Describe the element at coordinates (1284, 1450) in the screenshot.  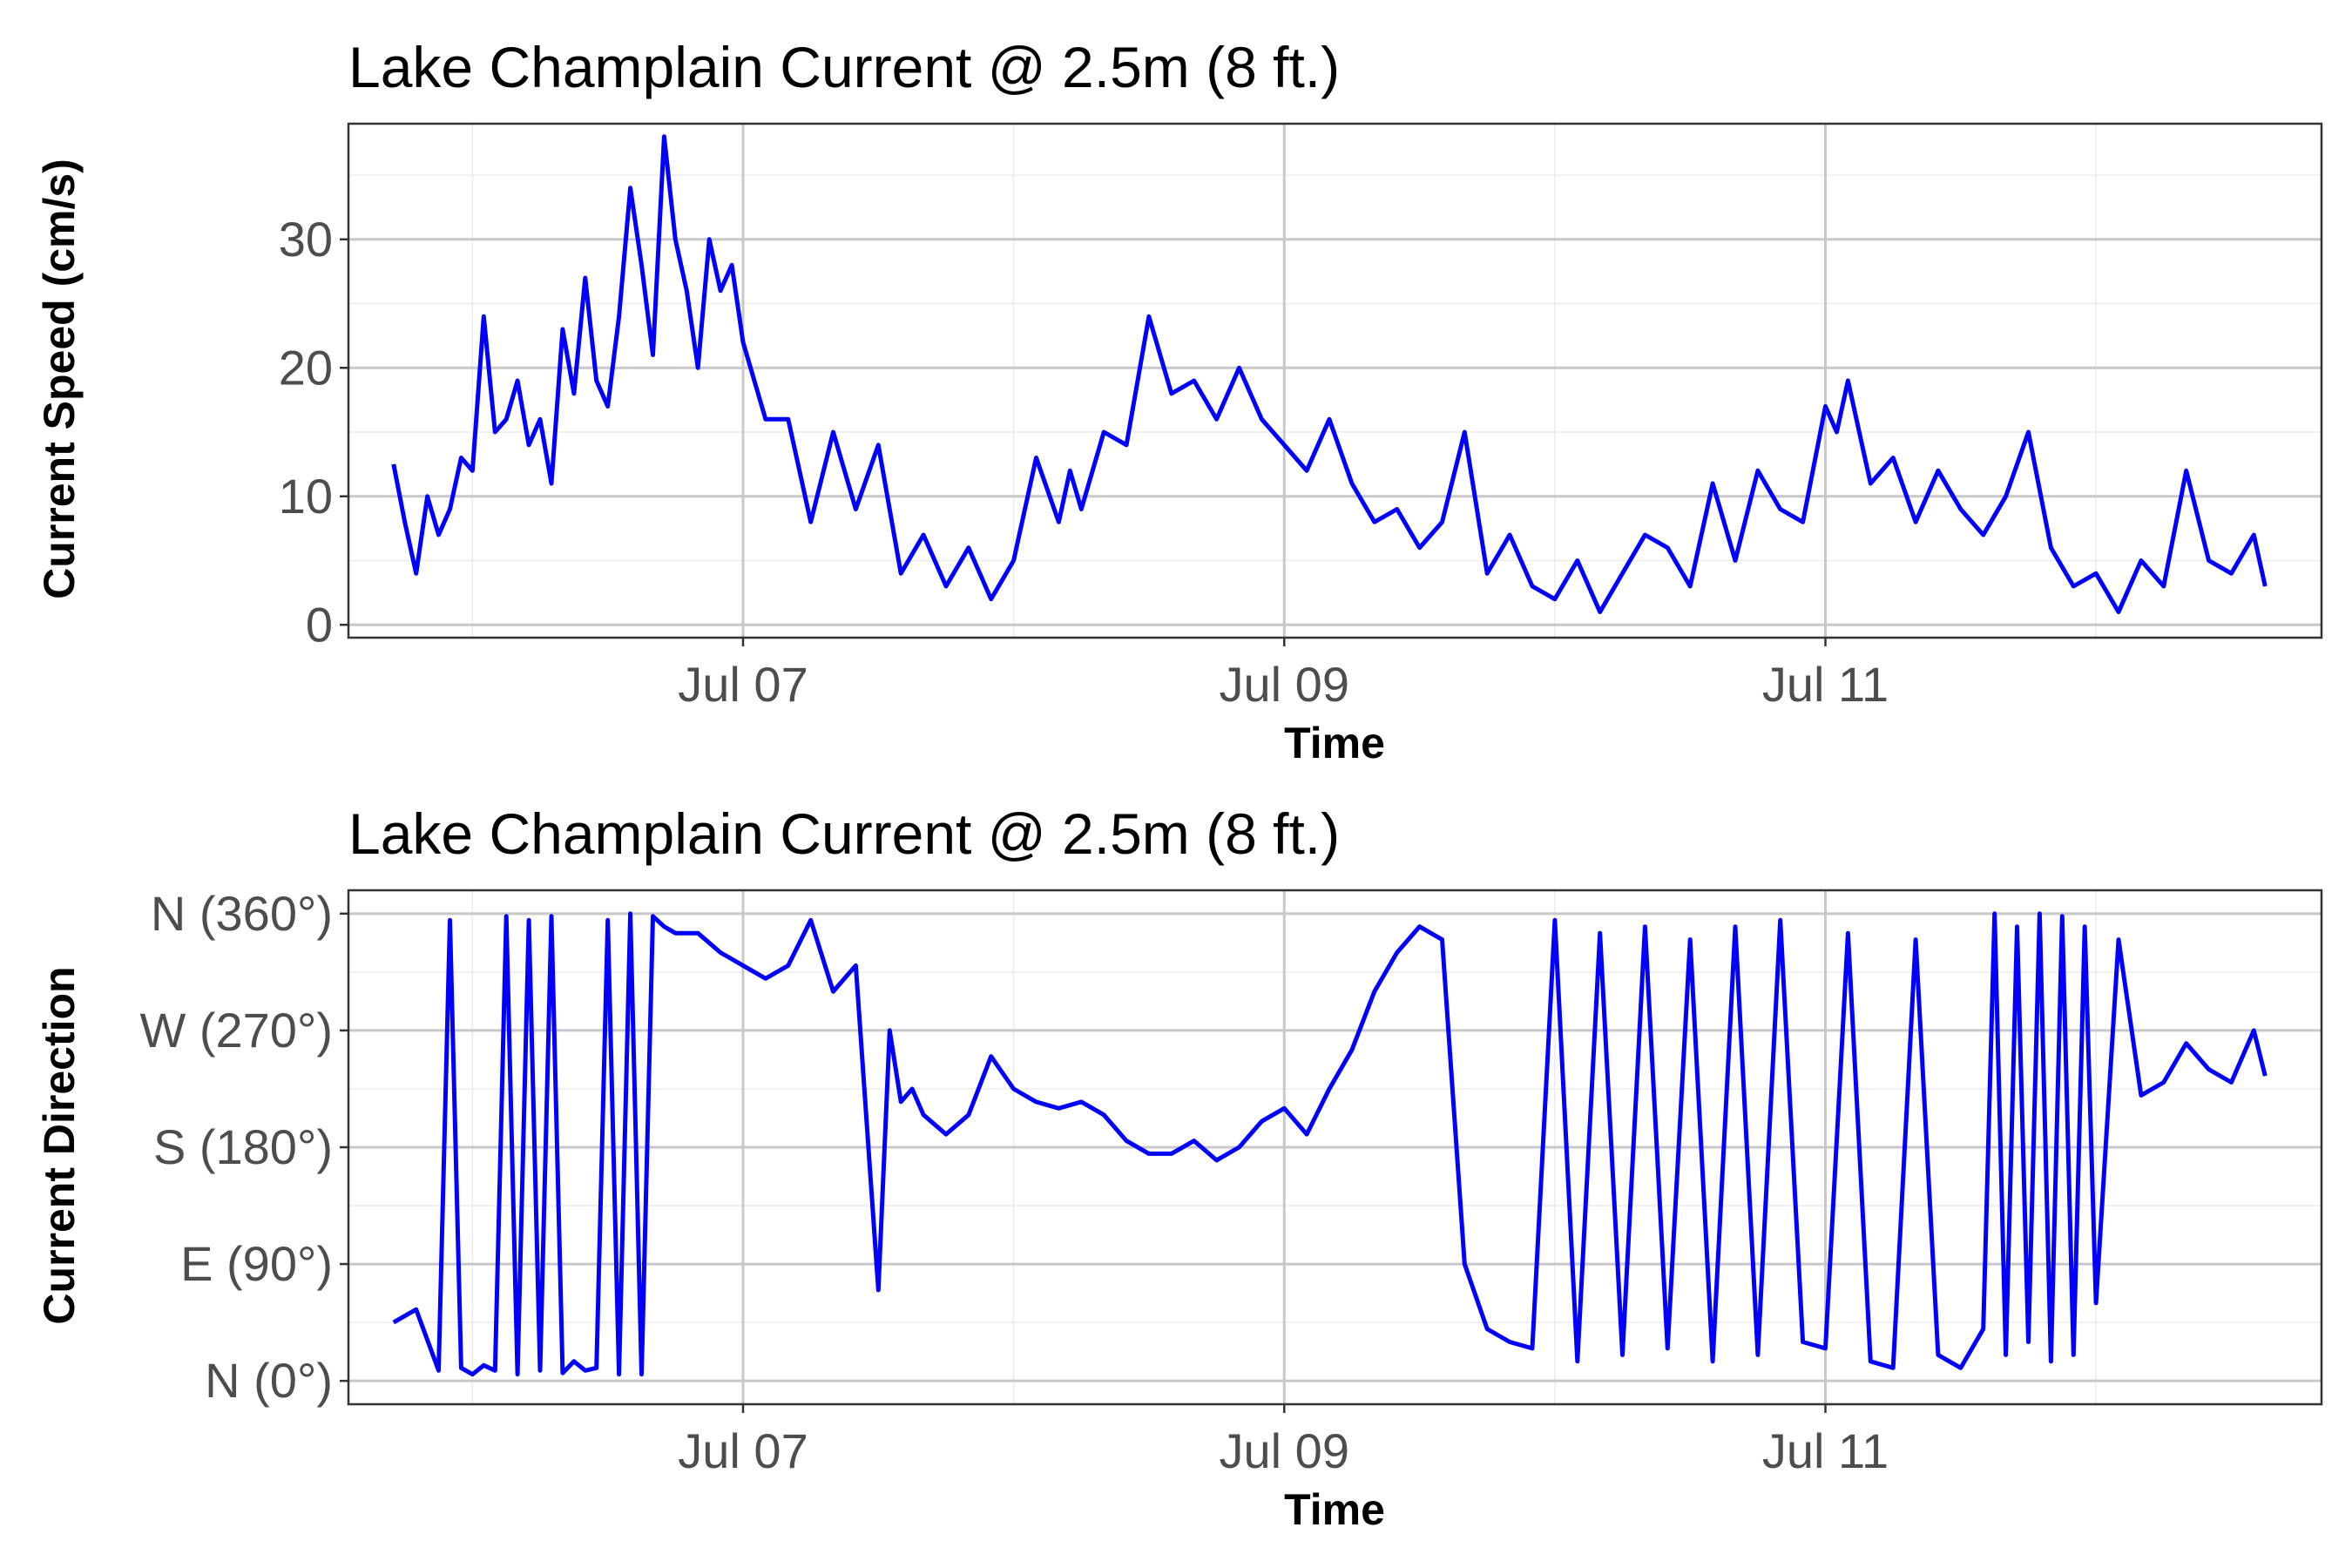
I see `direction-x-tick-label: Jul 09` at that location.